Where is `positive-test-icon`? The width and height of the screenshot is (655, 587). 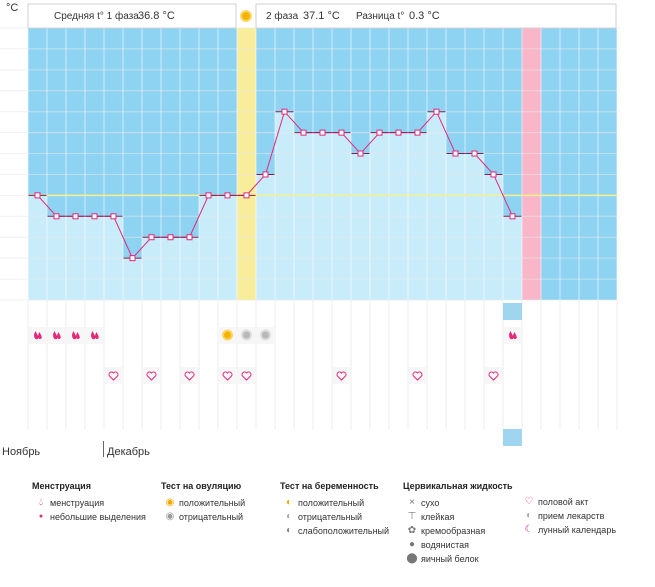
positive-test-icon is located at coordinates (227, 335).